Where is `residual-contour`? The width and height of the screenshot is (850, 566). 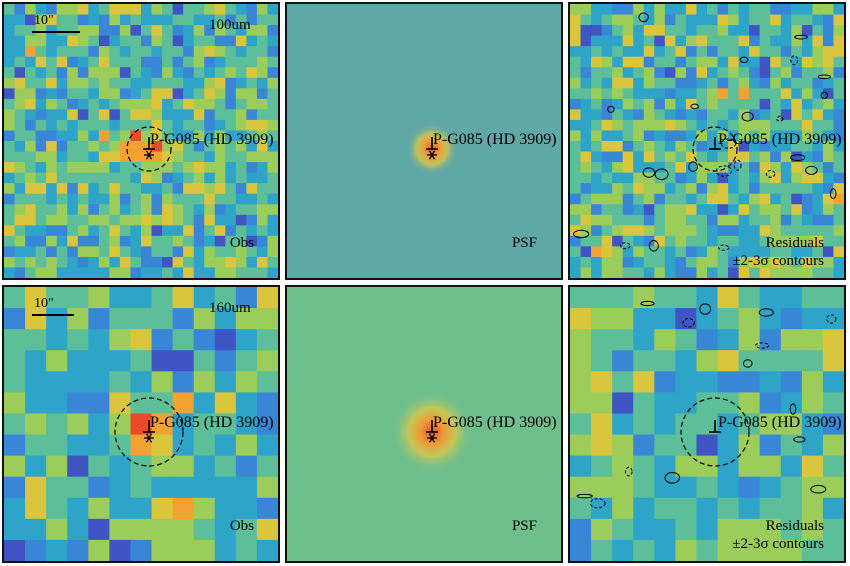 residual-contour is located at coordinates (737, 165).